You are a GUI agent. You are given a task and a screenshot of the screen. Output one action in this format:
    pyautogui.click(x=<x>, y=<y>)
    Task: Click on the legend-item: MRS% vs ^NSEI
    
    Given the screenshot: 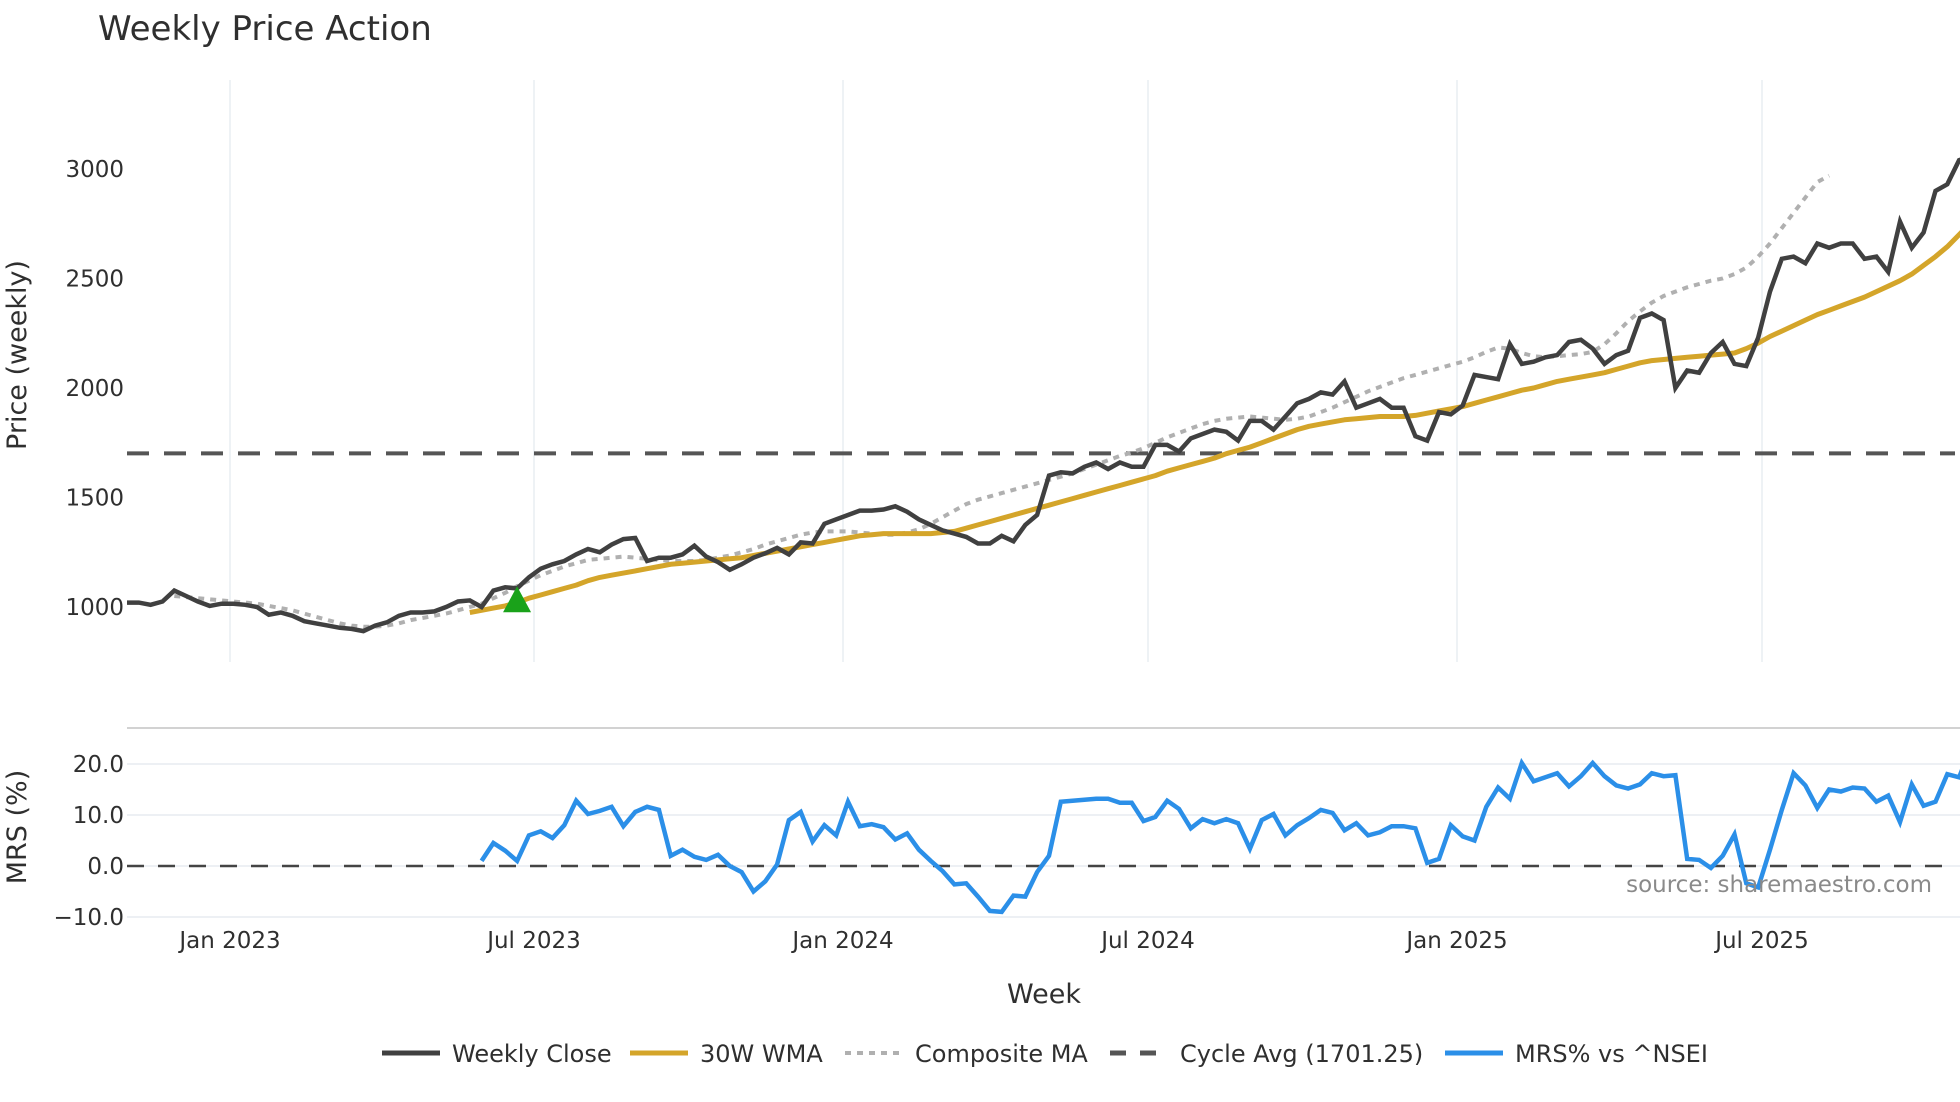 What is the action you would take?
    pyautogui.click(x=1576, y=1054)
    